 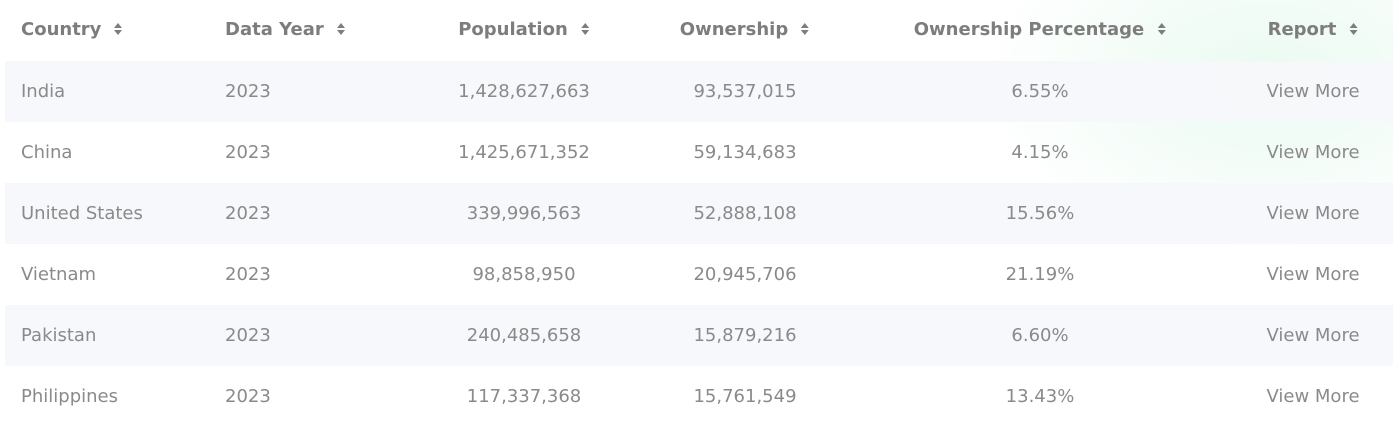 What do you see at coordinates (734, 29) in the screenshot?
I see `header-label: Ownership` at bounding box center [734, 29].